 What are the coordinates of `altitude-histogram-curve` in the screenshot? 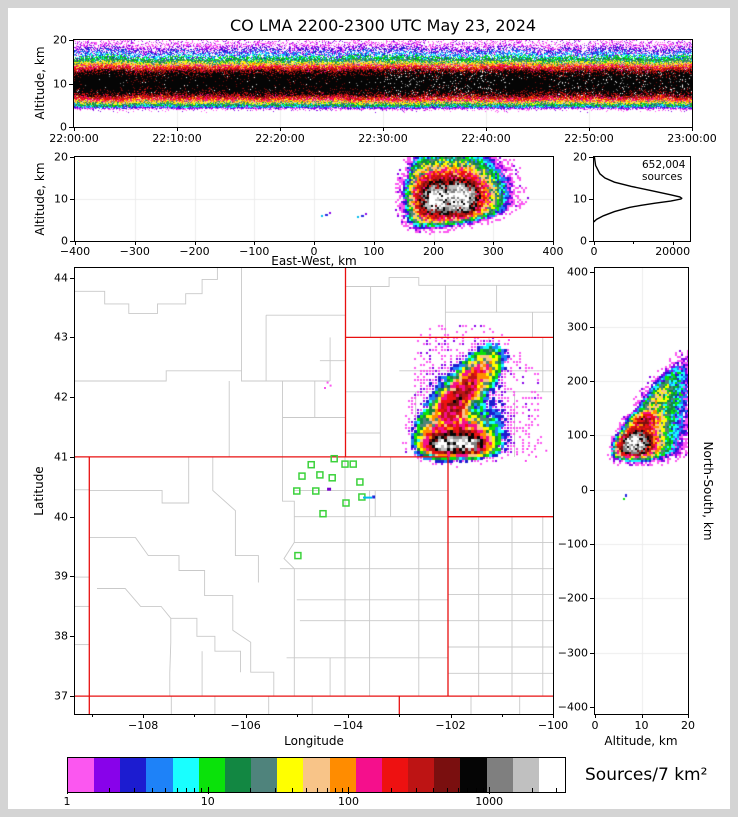 It's located at (638, 190).